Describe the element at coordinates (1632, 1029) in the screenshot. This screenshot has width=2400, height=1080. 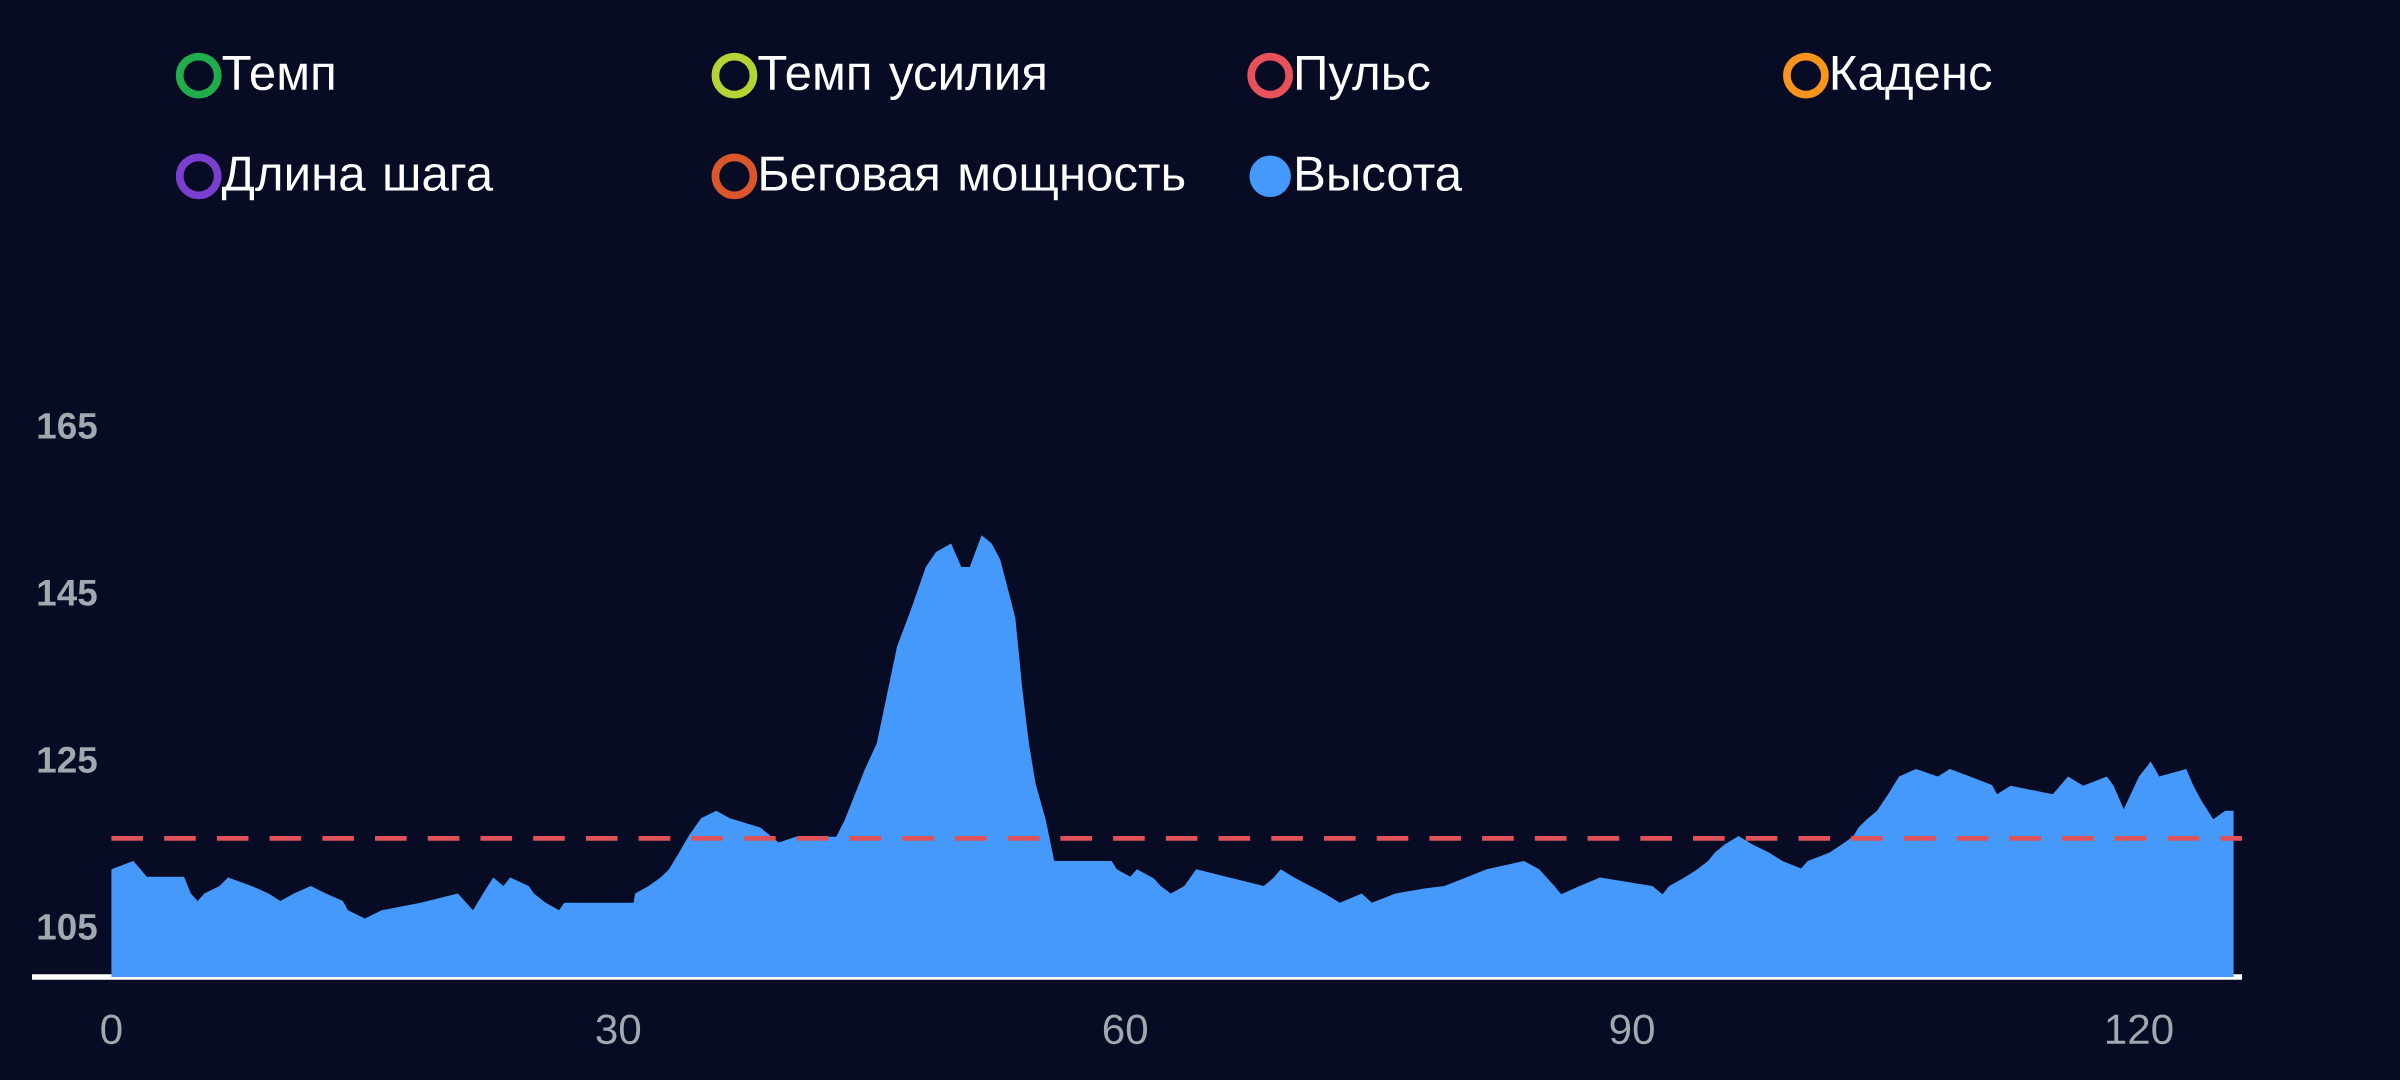
I see `x-tick-label: 90` at that location.